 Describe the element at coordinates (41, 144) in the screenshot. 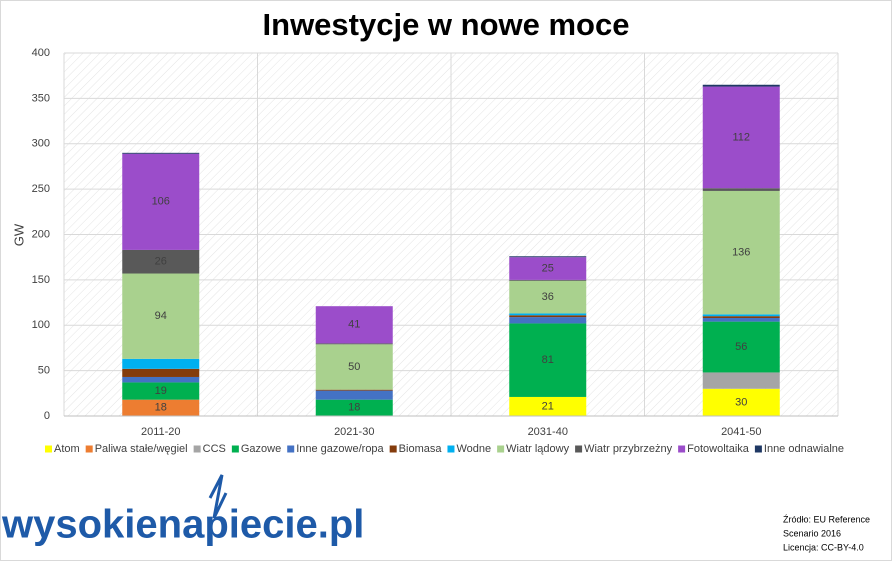

I see `y-tick-label: 300` at that location.